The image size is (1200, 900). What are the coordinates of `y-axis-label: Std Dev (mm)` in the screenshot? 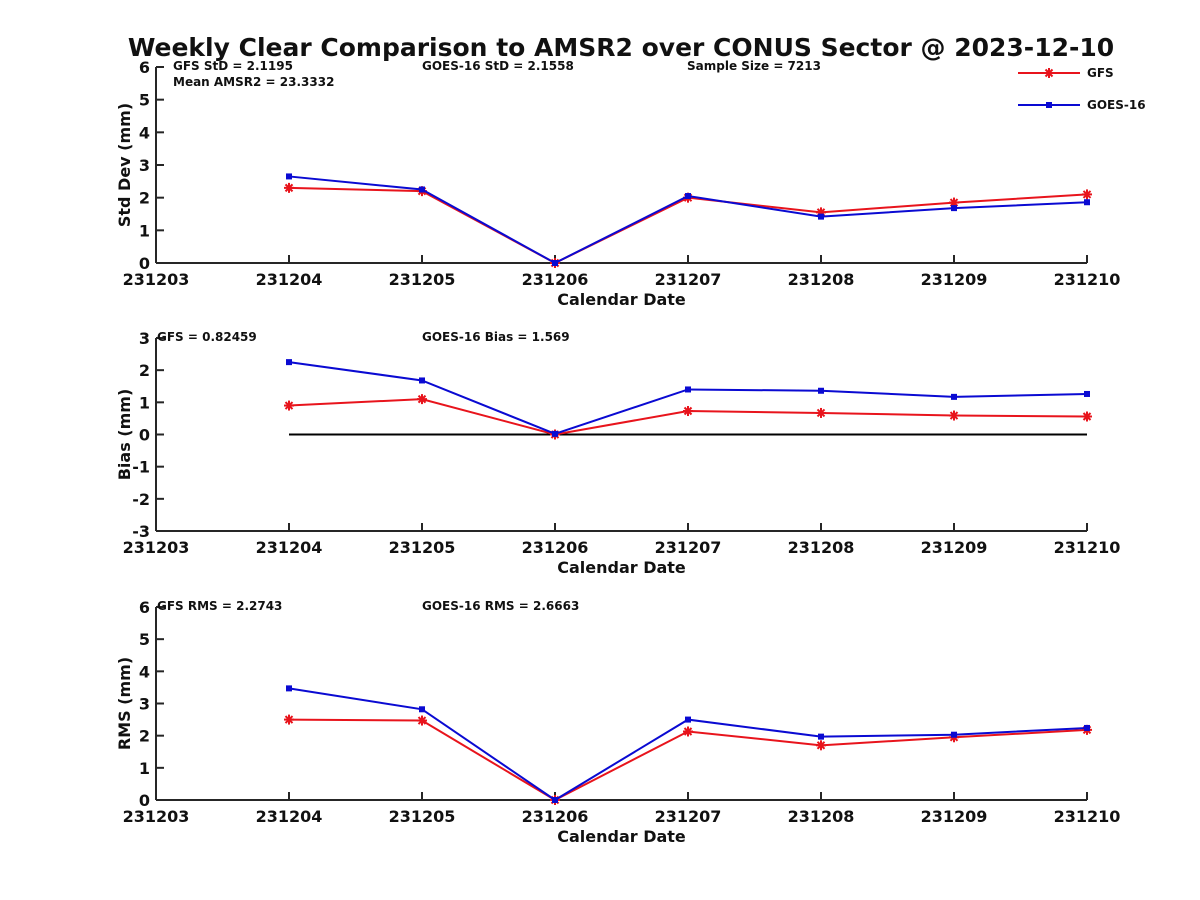 It's located at (124, 165).